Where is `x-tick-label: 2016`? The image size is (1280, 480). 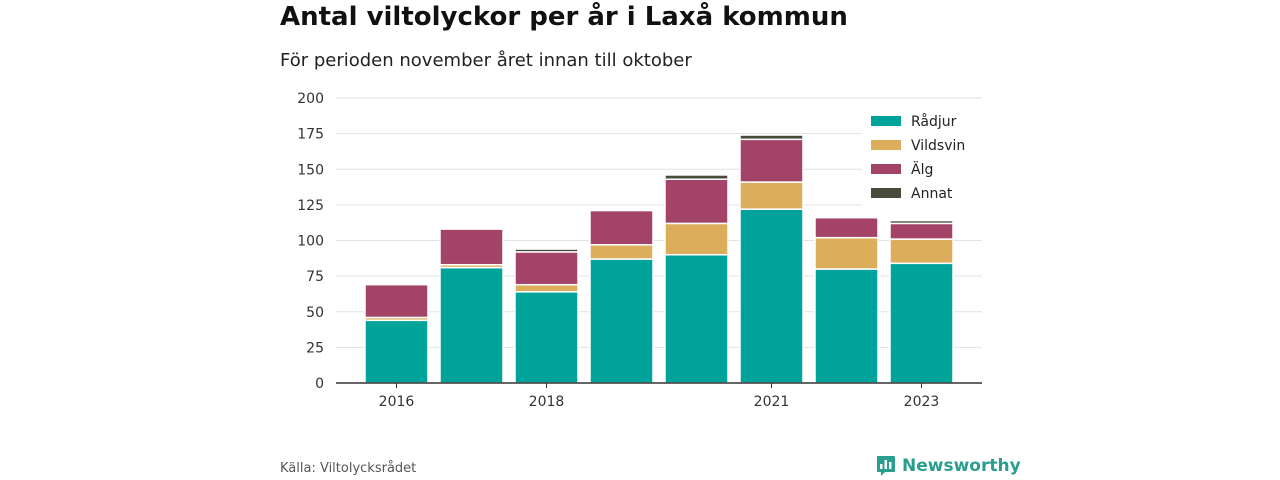 x-tick-label: 2016 is located at coordinates (397, 402).